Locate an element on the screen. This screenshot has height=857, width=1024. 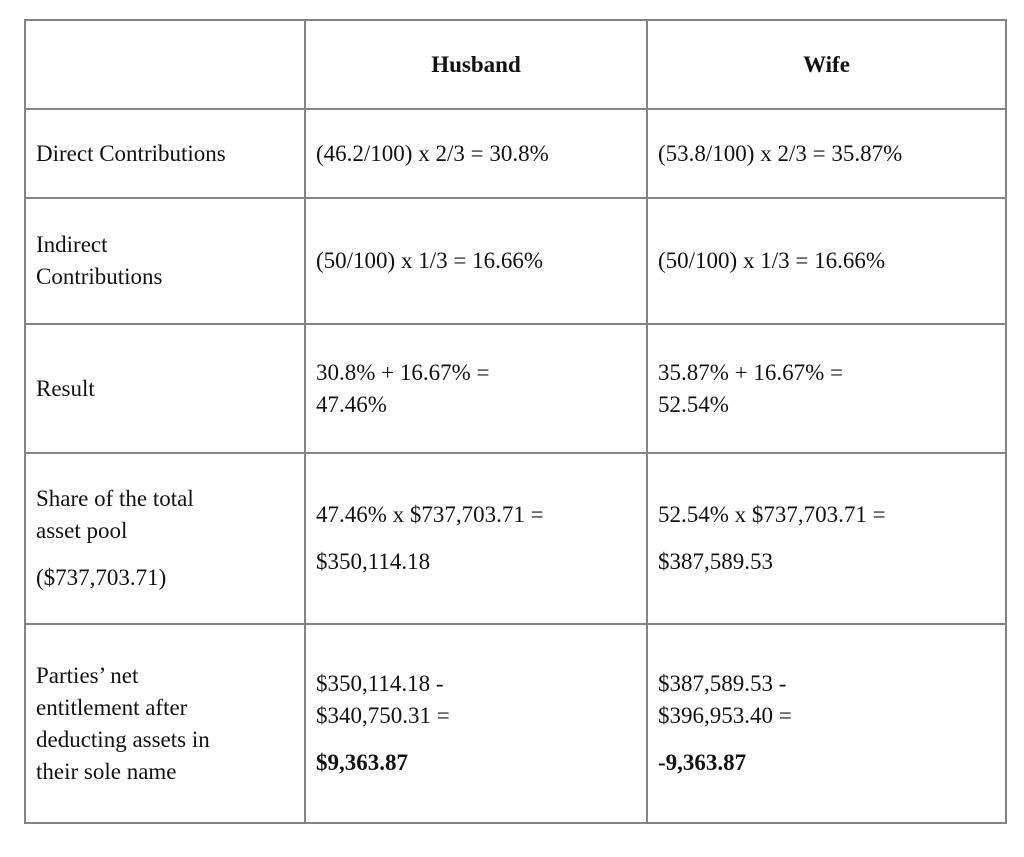
cell-paragraph: (53.8/100) x 2/3 = 35.87% is located at coordinates (780, 153).